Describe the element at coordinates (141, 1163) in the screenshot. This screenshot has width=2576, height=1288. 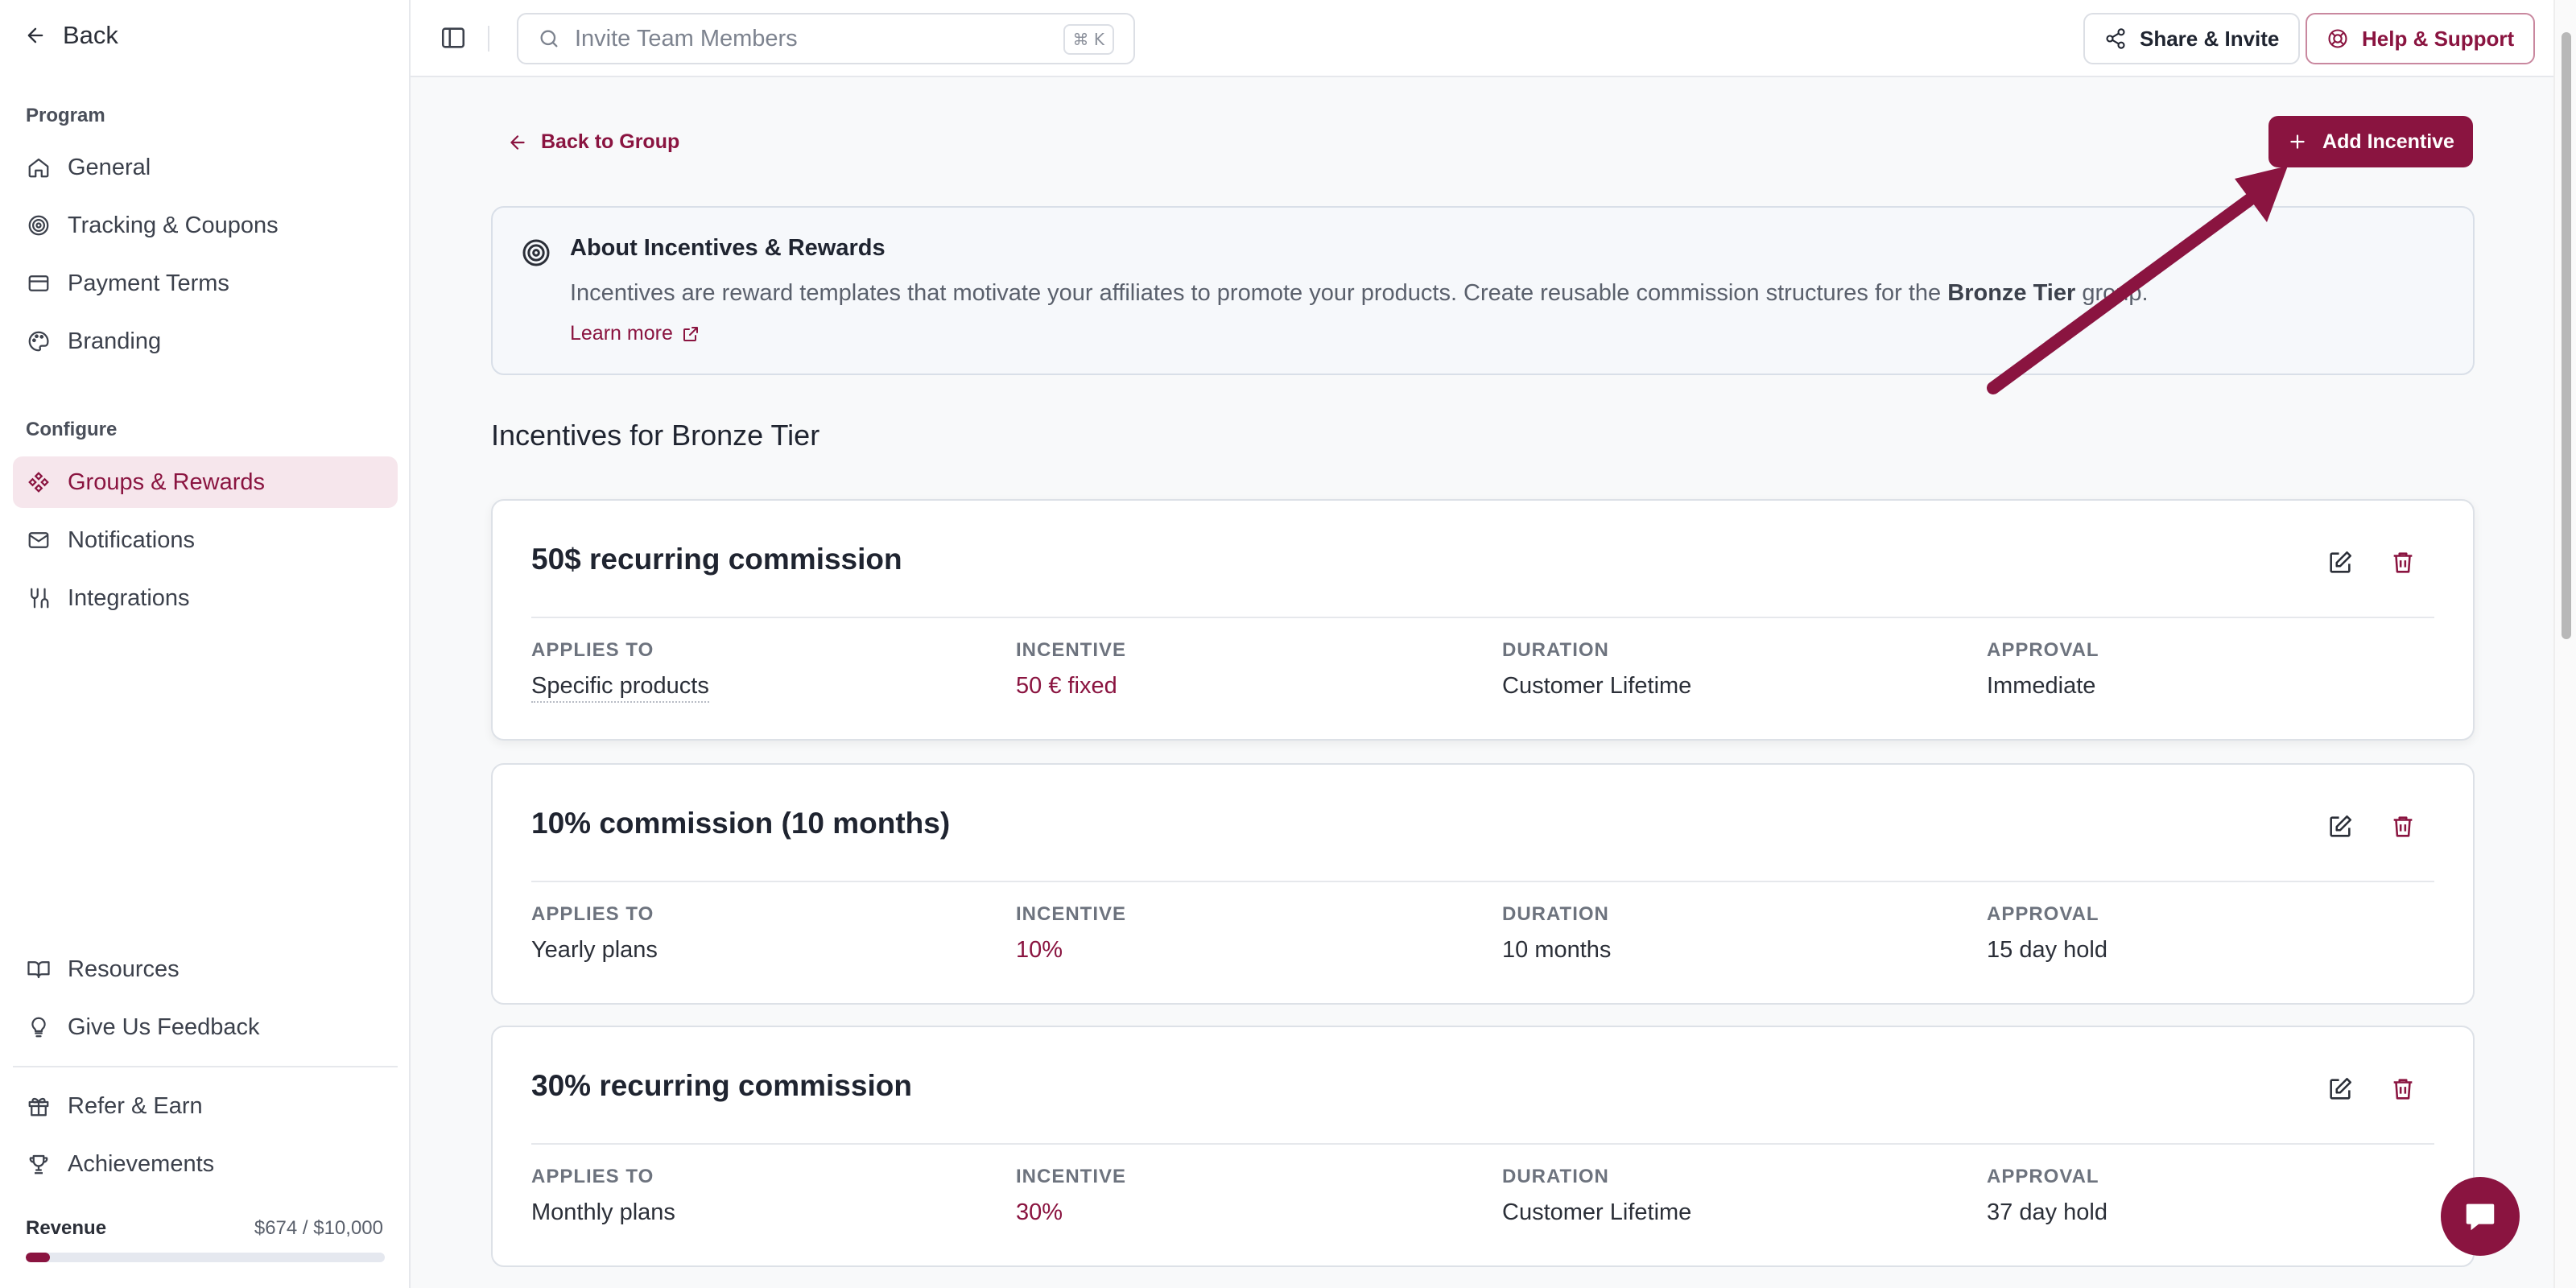
I see `sidebar-item-label: Achievements` at that location.